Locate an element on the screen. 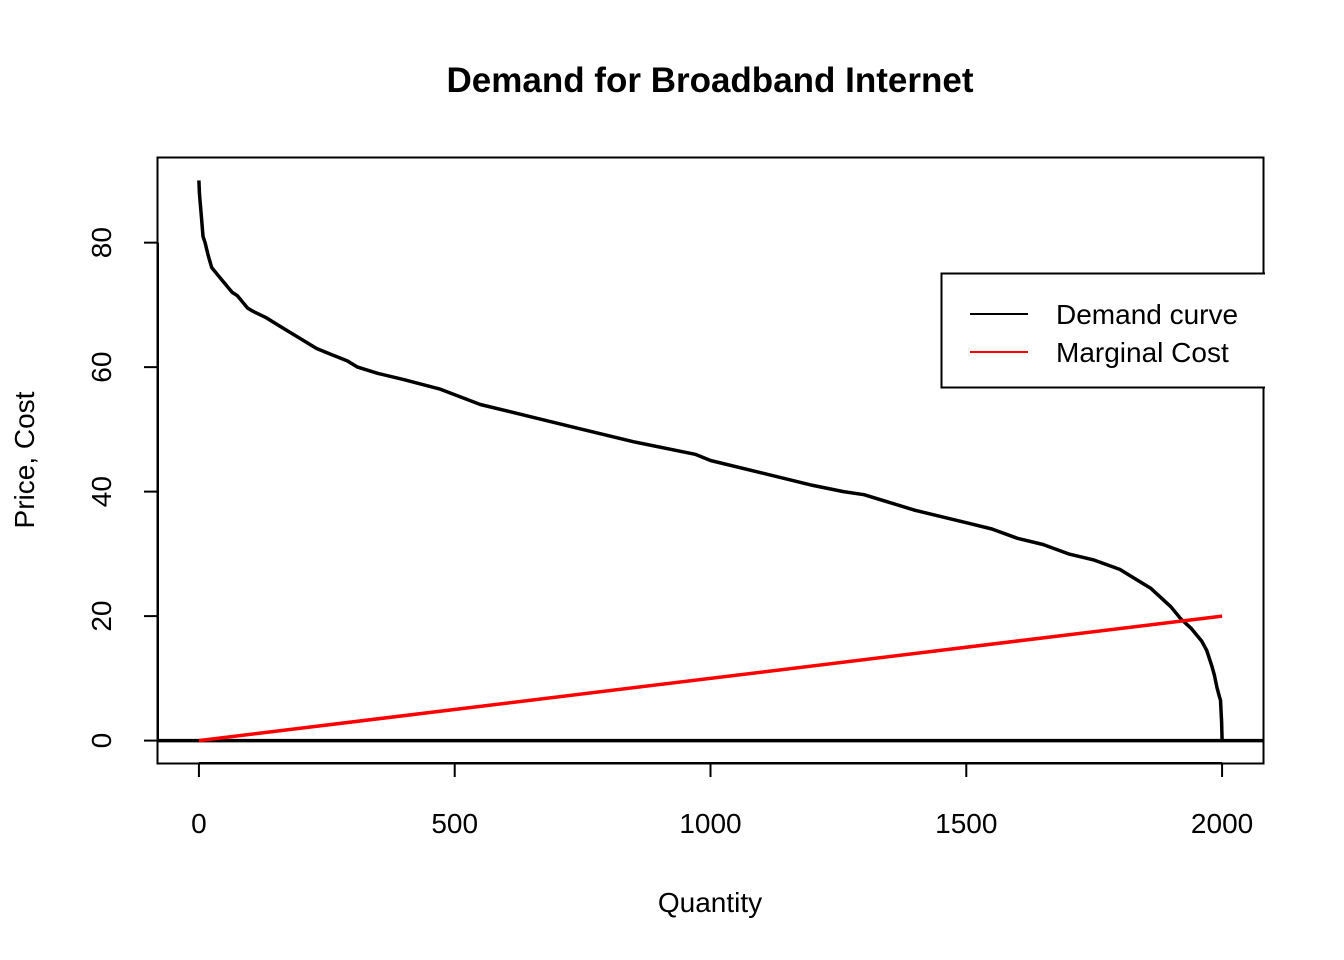 The width and height of the screenshot is (1344, 960). legend-label-marginal-cost: Marginal Cost is located at coordinates (1142, 352).